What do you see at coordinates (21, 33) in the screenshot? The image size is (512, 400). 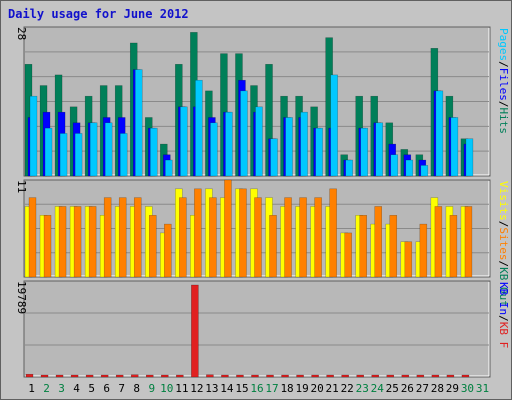 I see `y-max-label: 28` at bounding box center [21, 33].